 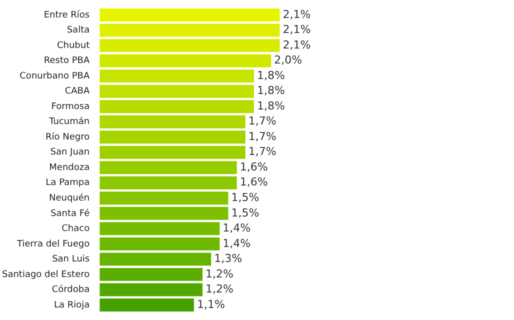 I want to click on y-tick-label: Resto PBA, so click(x=67, y=61).